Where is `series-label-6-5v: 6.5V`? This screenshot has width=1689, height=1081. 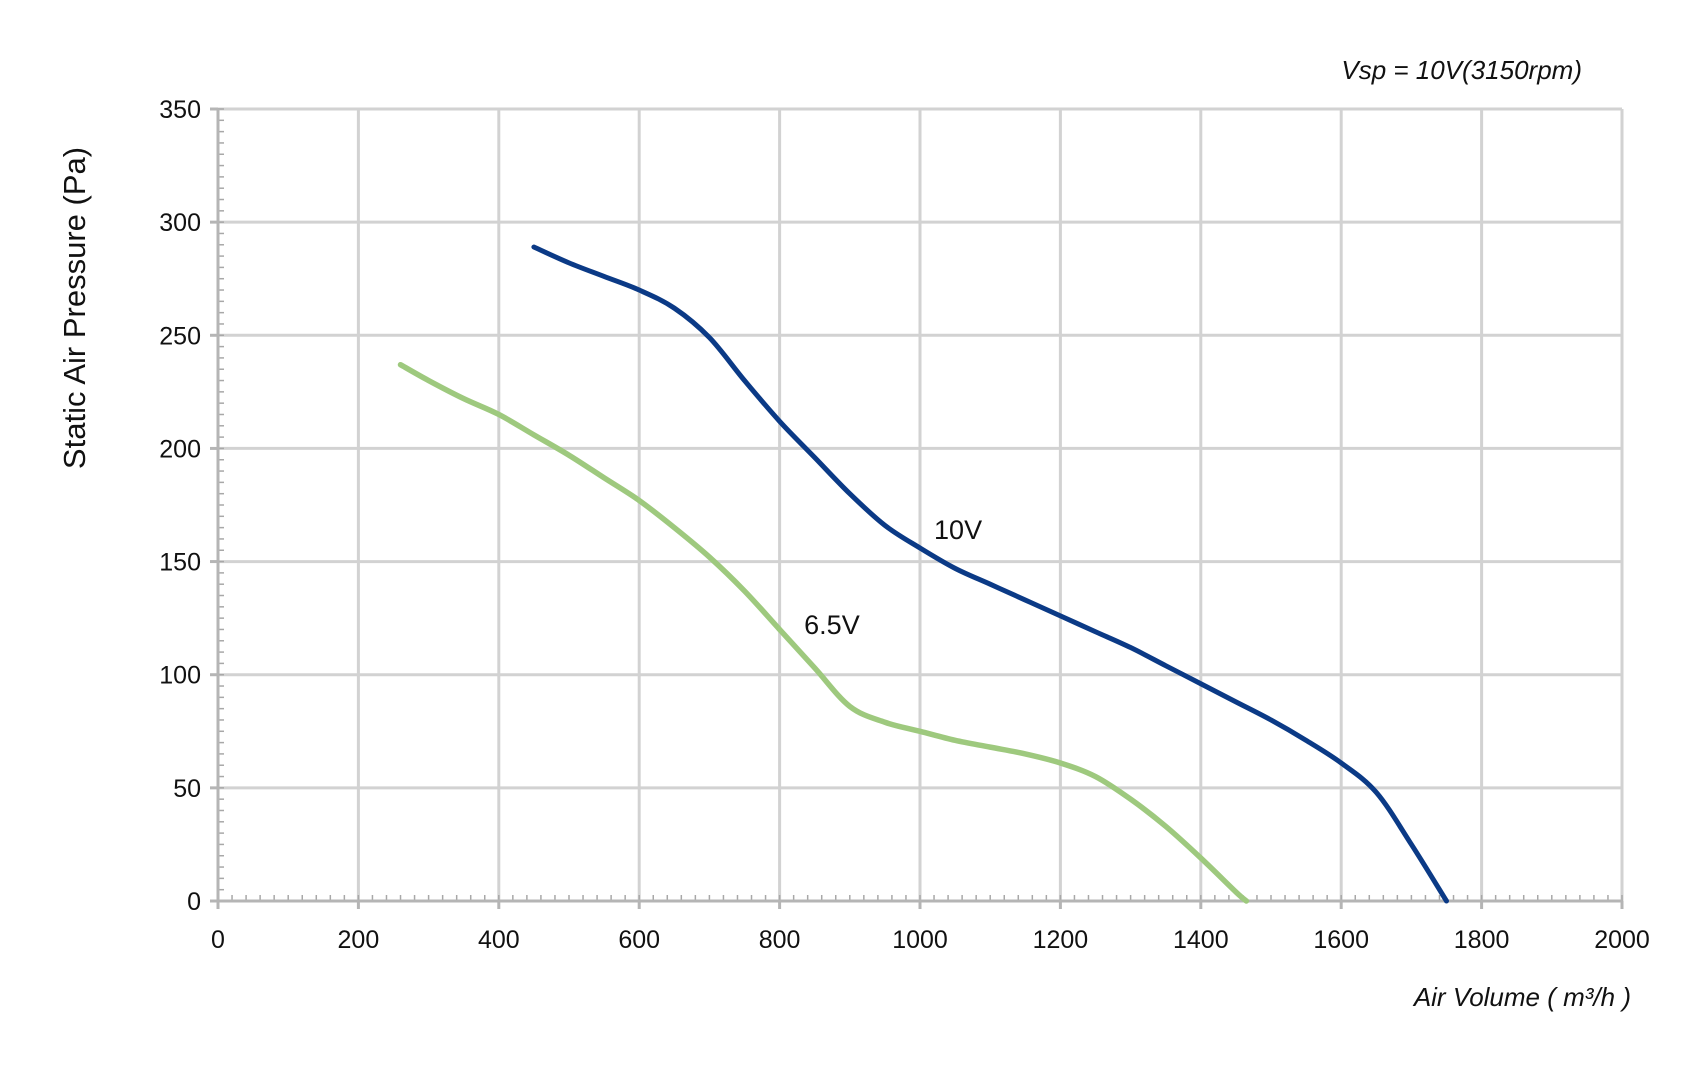 series-label-6-5v: 6.5V is located at coordinates (832, 625).